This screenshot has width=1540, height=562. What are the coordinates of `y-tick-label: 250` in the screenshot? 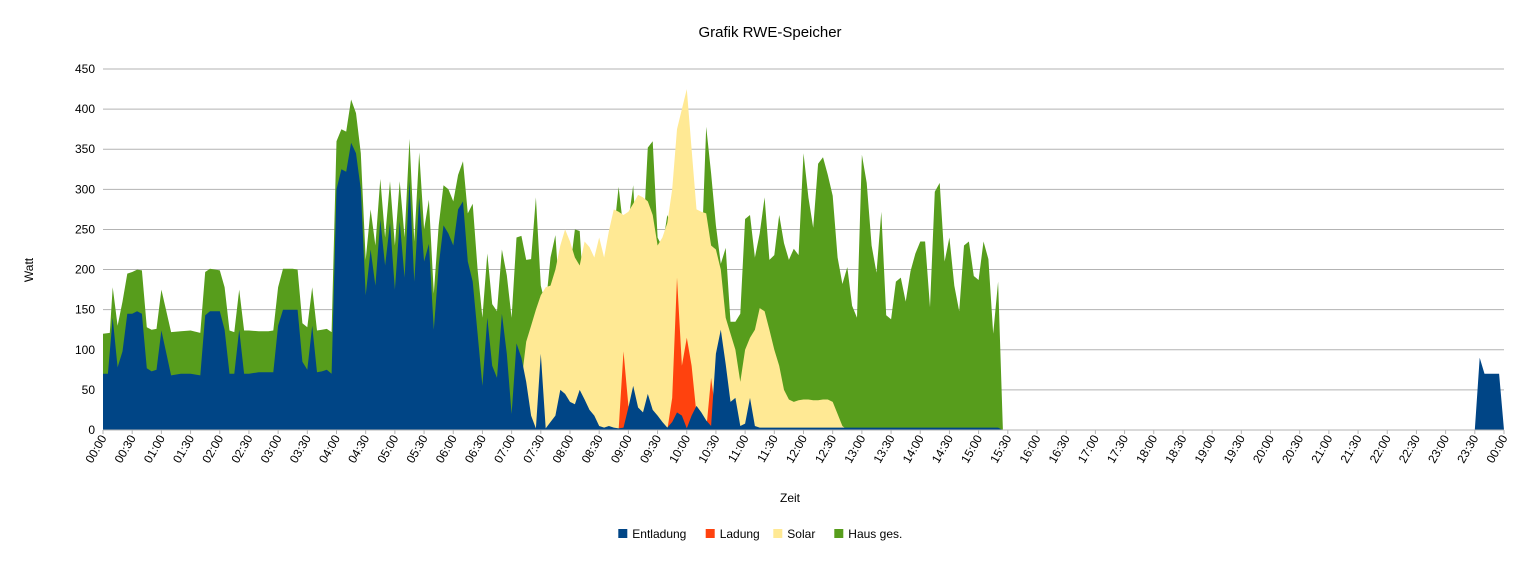 It's located at (85, 229).